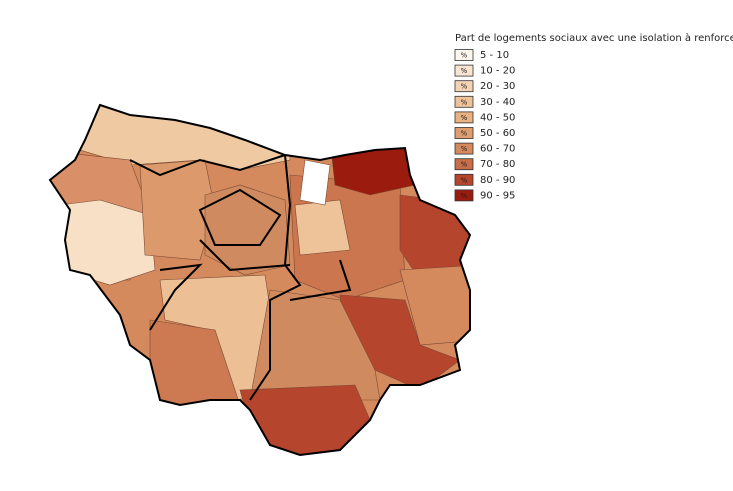 The width and height of the screenshot is (733, 491). Describe the element at coordinates (494, 55) in the screenshot. I see `legend-label: 5 - 10` at that location.